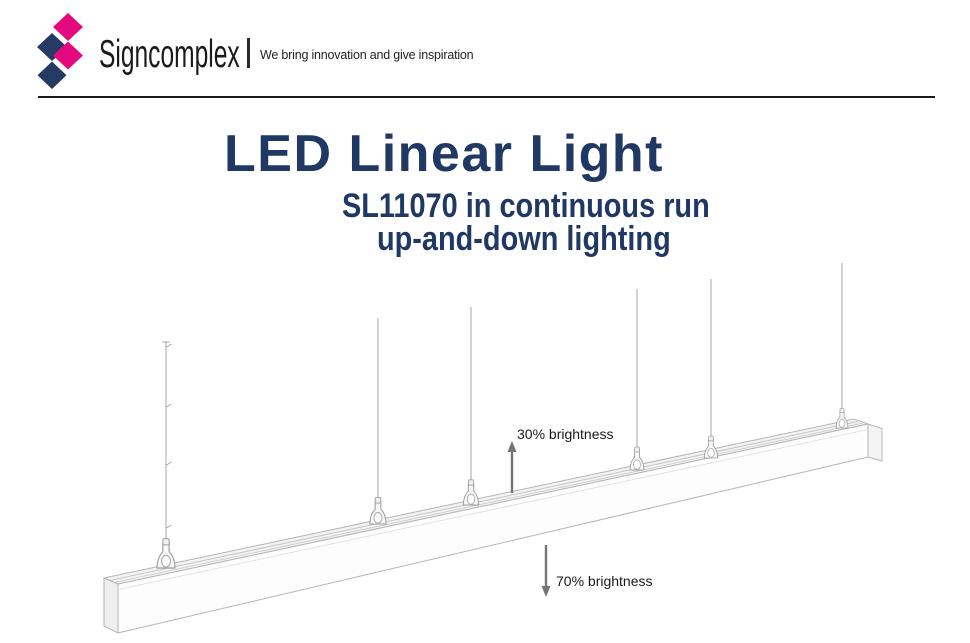 Image resolution: width=970 pixels, height=643 pixels. What do you see at coordinates (524, 239) in the screenshot?
I see `subtitle-line-2: up-and-down lighting` at bounding box center [524, 239].